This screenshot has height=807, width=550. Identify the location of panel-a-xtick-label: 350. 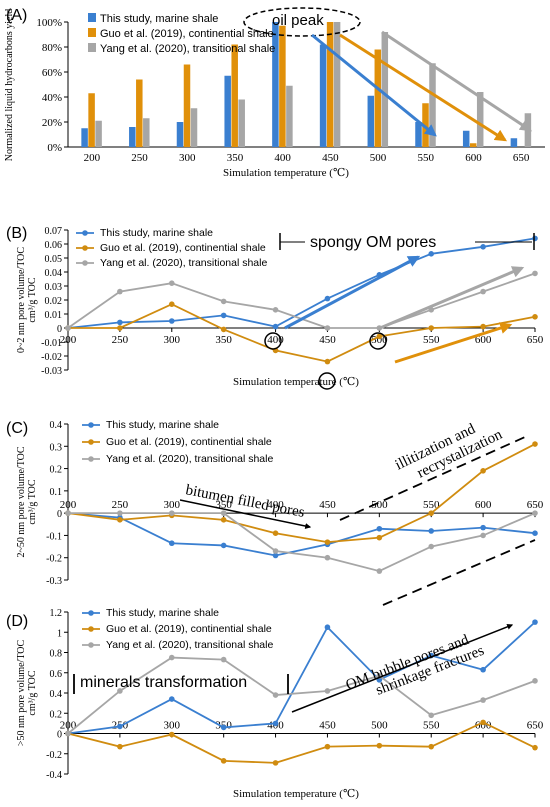
(235, 158).